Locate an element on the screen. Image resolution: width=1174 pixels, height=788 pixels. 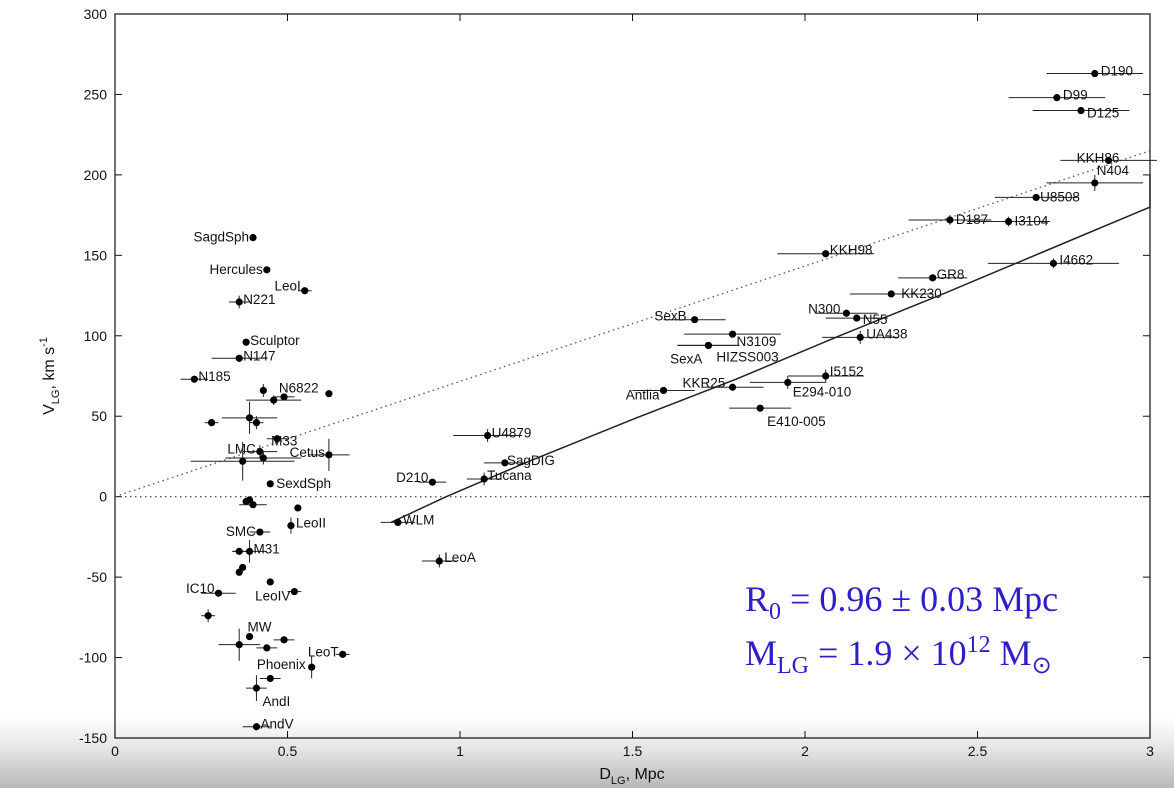
point-label: SexdSph is located at coordinates (303, 483).